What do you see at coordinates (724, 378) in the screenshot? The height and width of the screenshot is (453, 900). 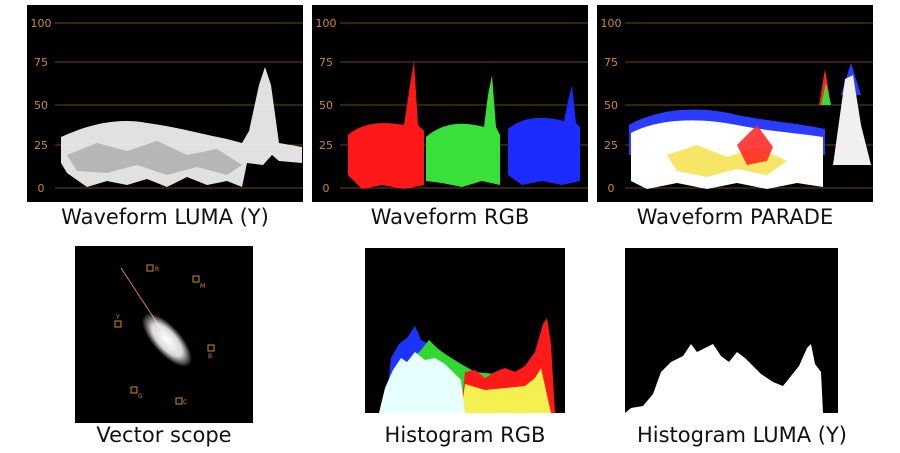 I see `histogram-luma-fill` at bounding box center [724, 378].